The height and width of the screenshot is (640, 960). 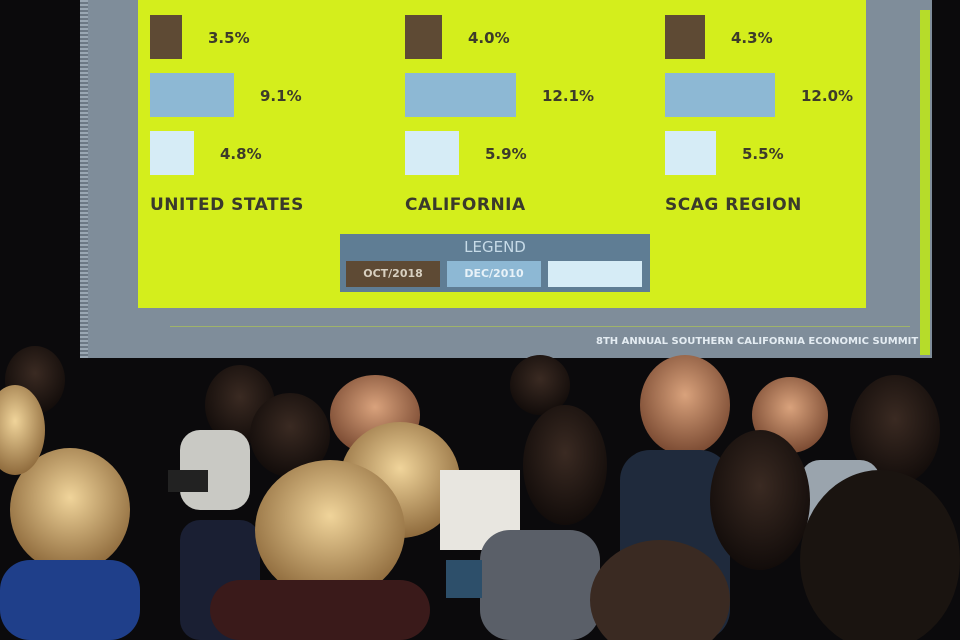 What do you see at coordinates (506, 154) in the screenshot?
I see `value-label-california-2: 5.9%` at bounding box center [506, 154].